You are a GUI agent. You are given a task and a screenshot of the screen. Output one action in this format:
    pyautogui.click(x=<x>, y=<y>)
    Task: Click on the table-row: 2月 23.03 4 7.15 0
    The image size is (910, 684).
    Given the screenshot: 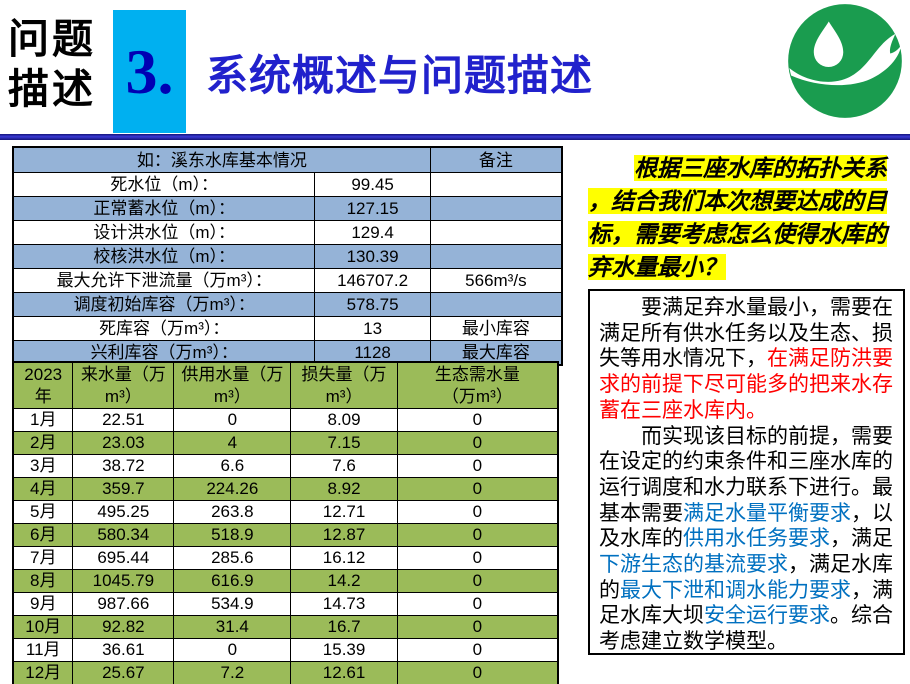 What is the action you would take?
    pyautogui.click(x=285, y=443)
    